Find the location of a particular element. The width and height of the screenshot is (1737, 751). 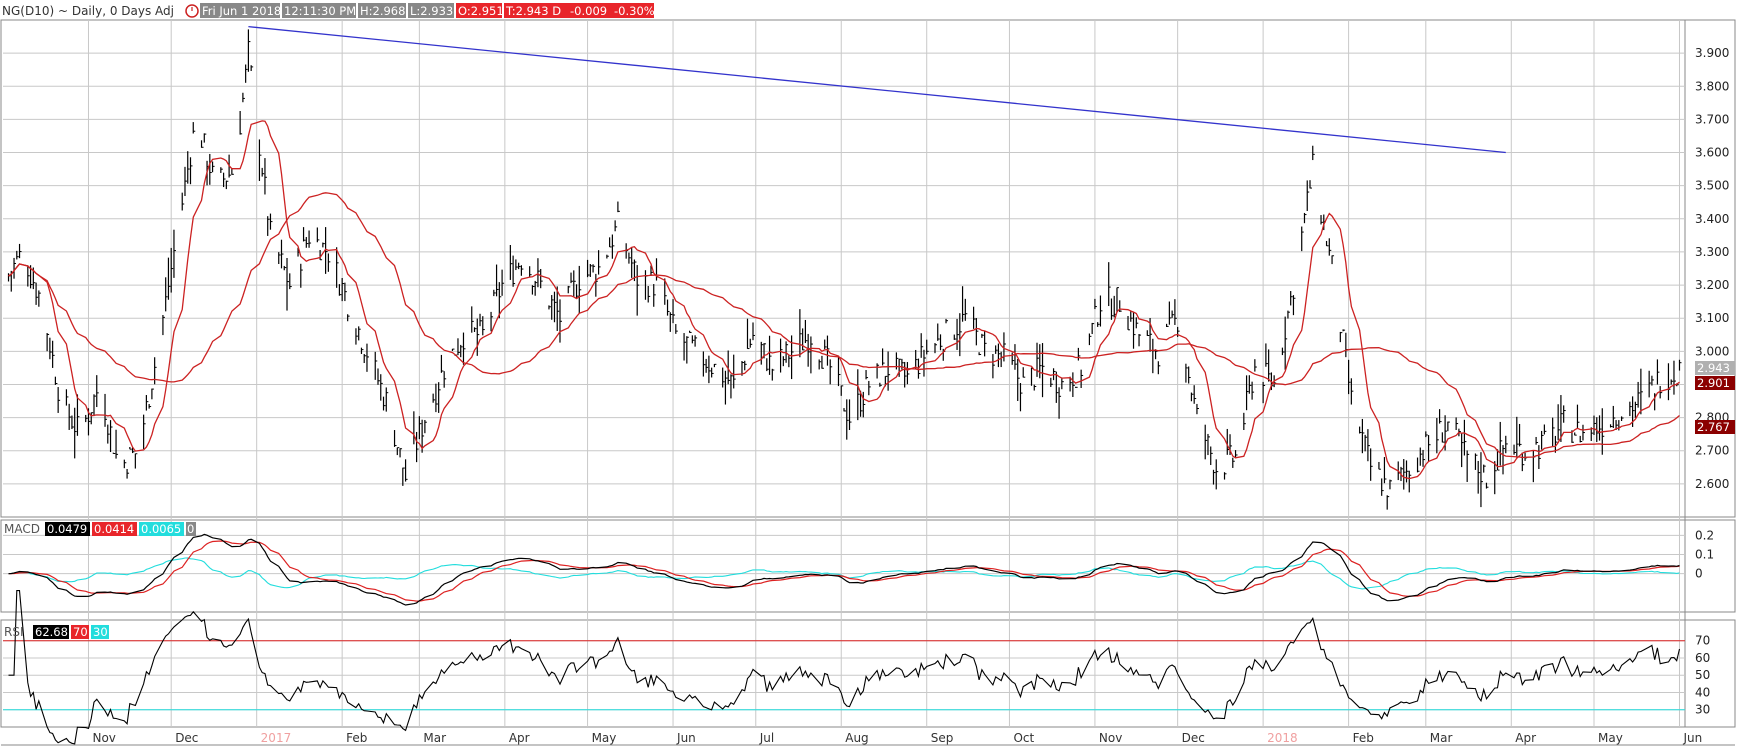

current-price-box is located at coordinates (1715, 368).